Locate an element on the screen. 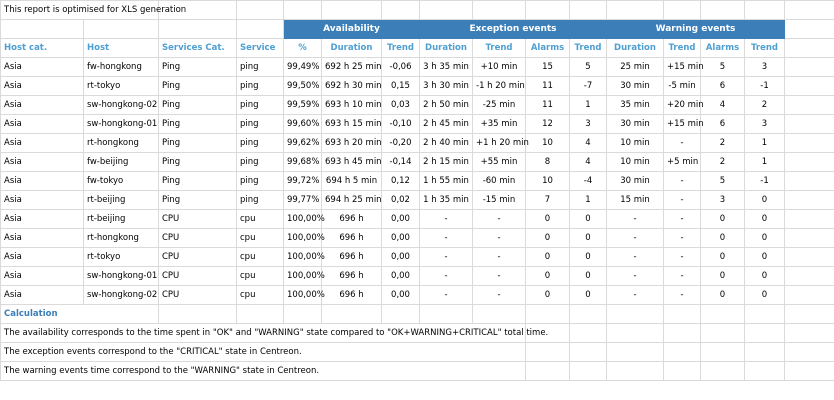  data-cell: +10 min is located at coordinates (499, 67).